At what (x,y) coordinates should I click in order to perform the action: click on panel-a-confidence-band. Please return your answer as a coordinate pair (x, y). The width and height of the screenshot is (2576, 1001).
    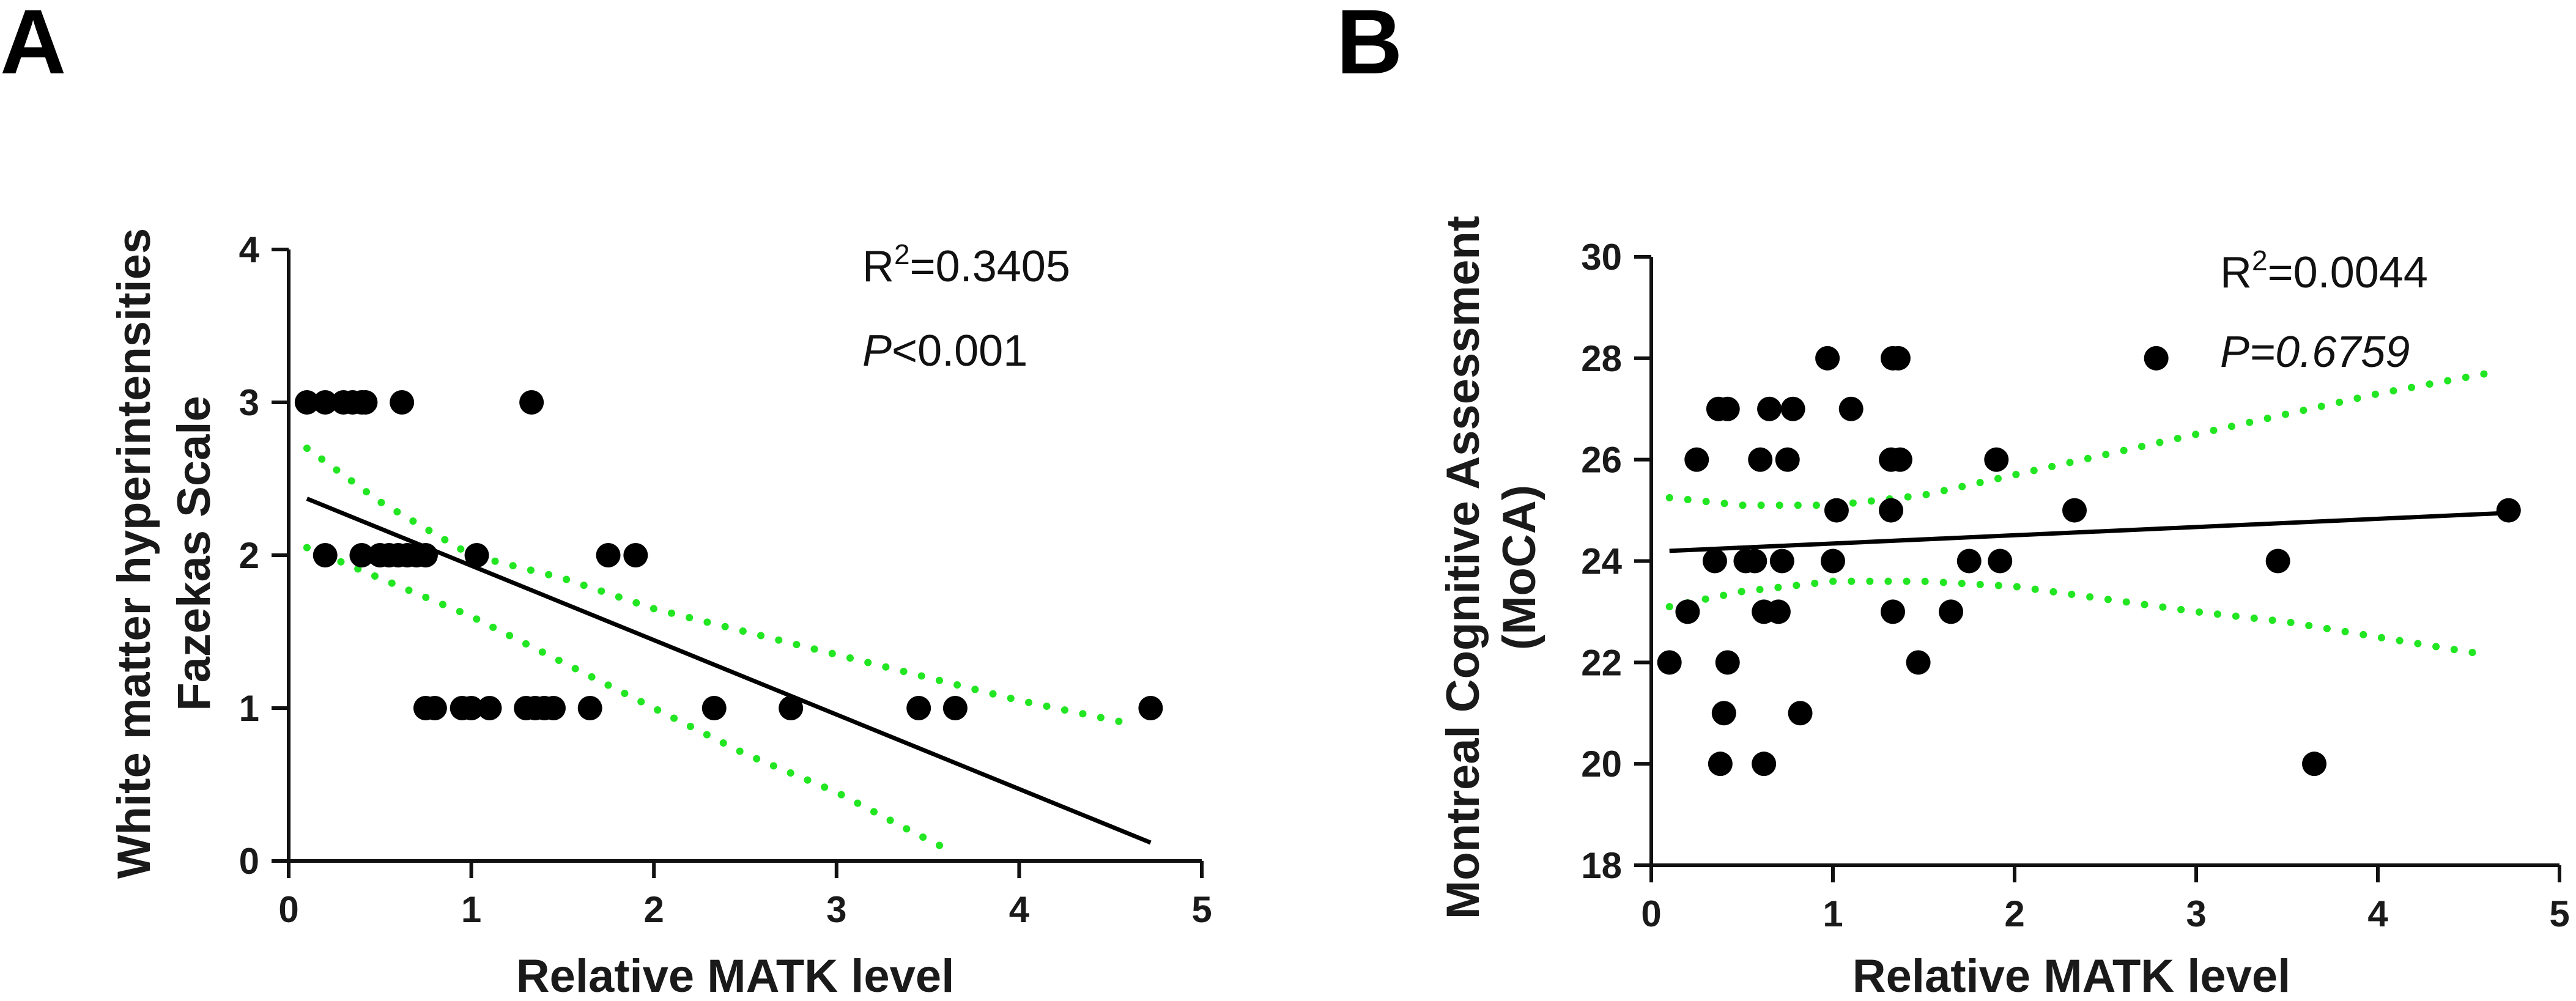
    Looking at the image, I should click on (718, 648).